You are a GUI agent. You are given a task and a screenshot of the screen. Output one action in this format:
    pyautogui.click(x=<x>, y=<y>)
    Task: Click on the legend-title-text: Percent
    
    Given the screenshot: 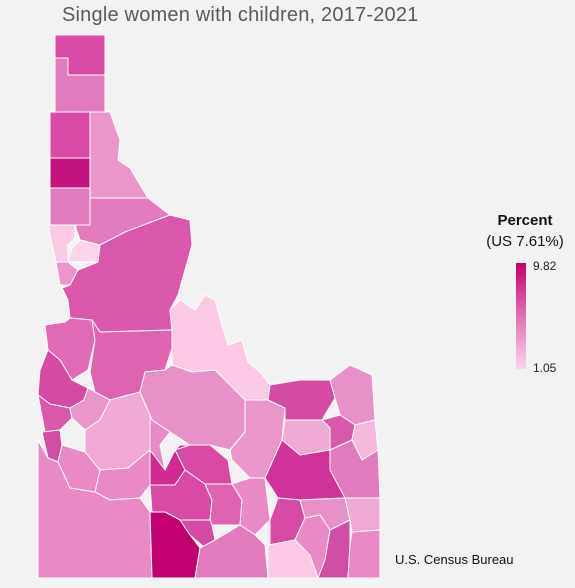 What is the action you would take?
    pyautogui.click(x=525, y=220)
    